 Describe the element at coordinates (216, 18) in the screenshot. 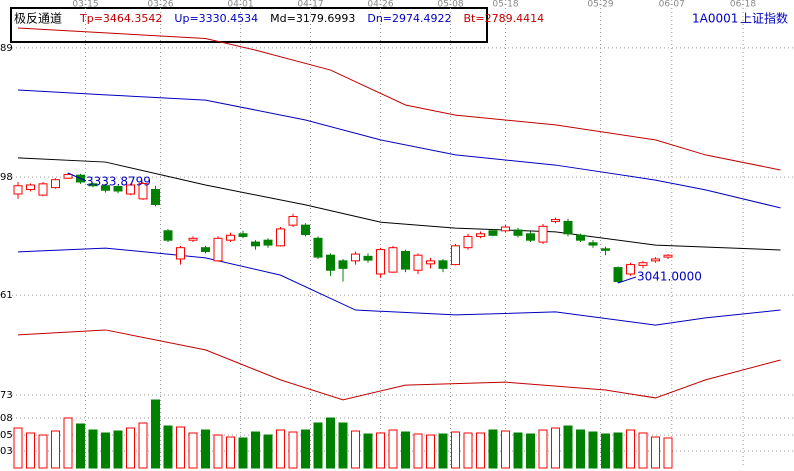

I see `legend-entry: Up=3330.4534` at that location.